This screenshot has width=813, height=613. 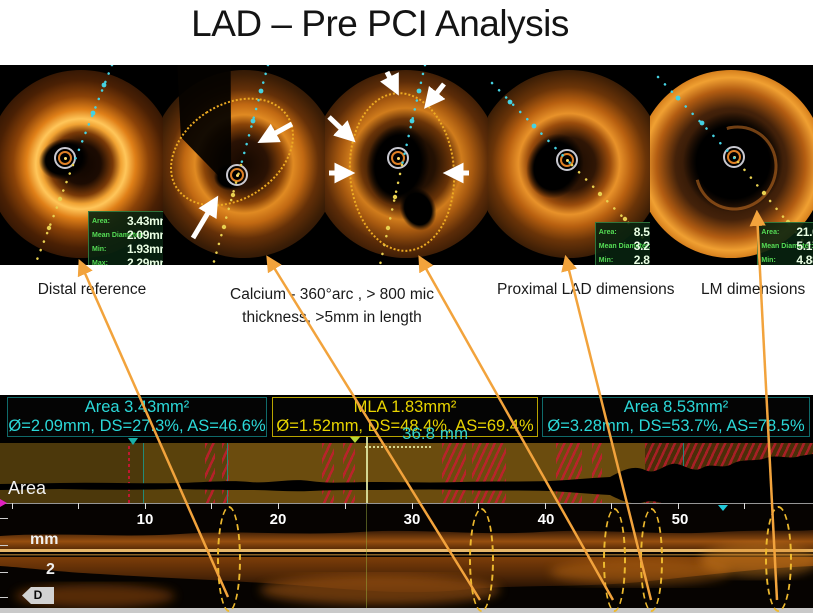 I want to click on page-title: LAD – Pre PCI Analysis, so click(x=380, y=23).